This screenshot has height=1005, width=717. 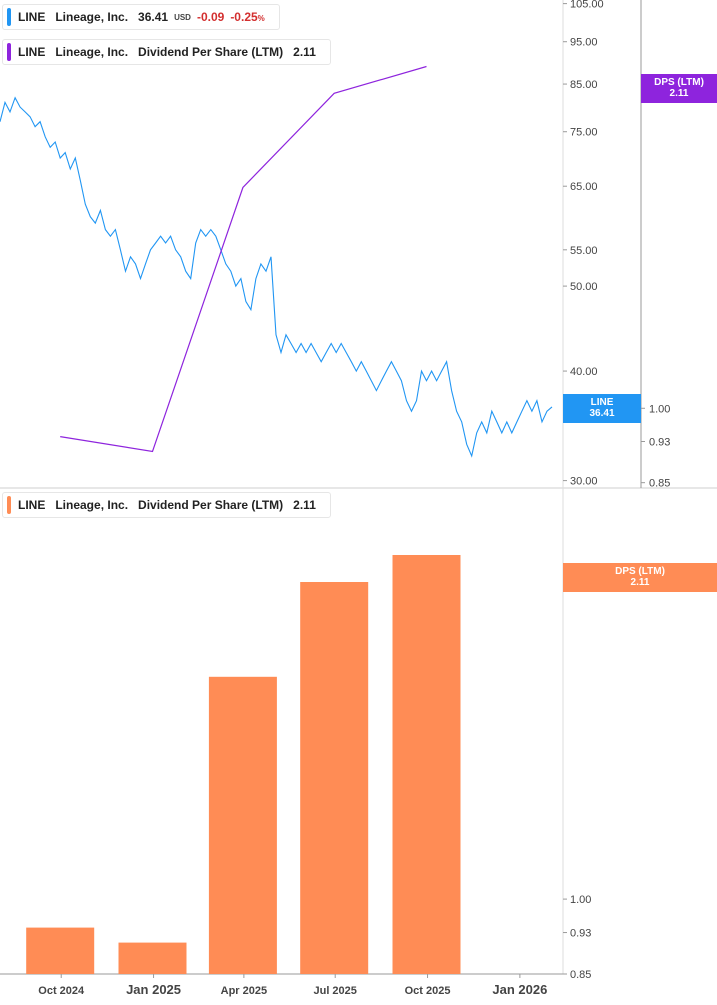 What do you see at coordinates (640, 582) in the screenshot?
I see `dps-bar-tag-value: 2.11` at bounding box center [640, 582].